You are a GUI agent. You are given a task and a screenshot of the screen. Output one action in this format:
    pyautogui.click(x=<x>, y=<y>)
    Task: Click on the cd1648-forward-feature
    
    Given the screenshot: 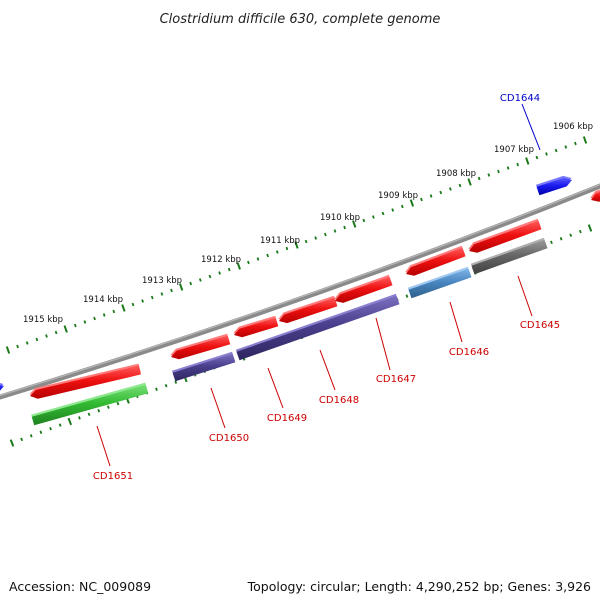 What is the action you would take?
    pyautogui.click(x=308, y=309)
    